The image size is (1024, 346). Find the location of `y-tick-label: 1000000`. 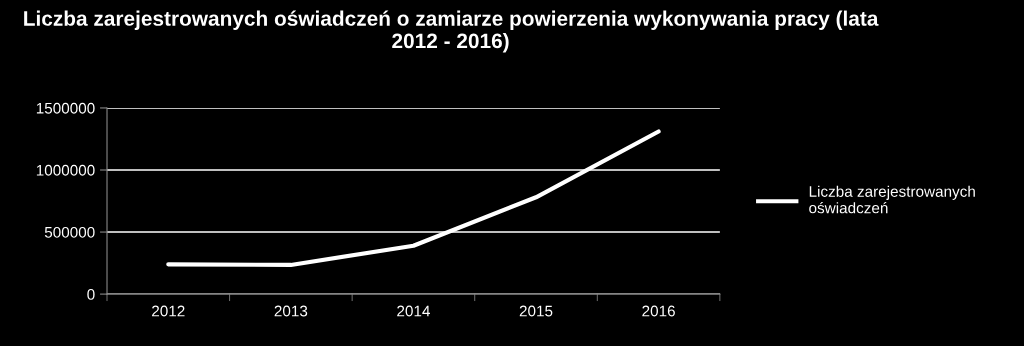

y-tick-label: 1000000 is located at coordinates (65, 170).